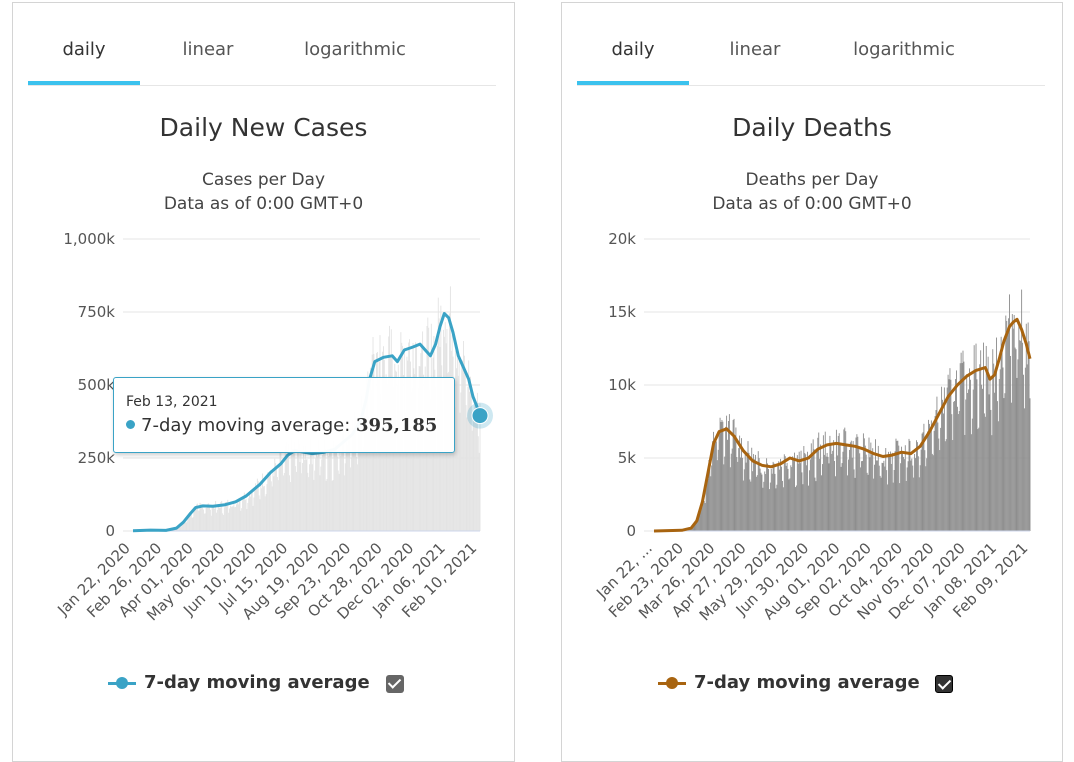 Image resolution: width=1074 pixels, height=762 pixels. Describe the element at coordinates (248, 425) in the screenshot. I see `tooltip-label: 7-day moving average:` at that location.